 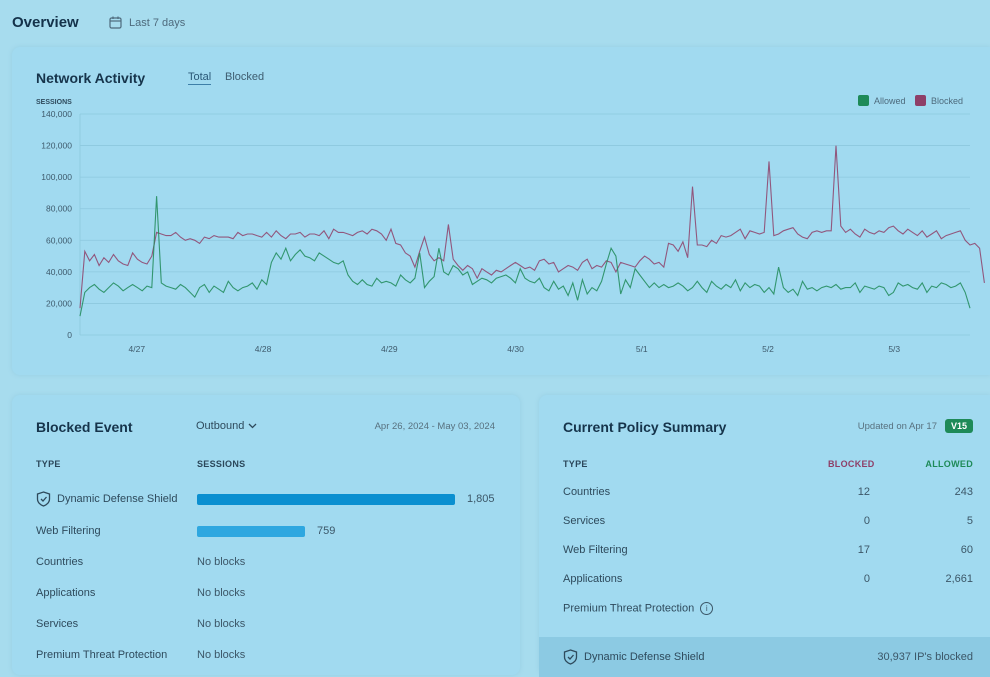 What do you see at coordinates (947, 100) in the screenshot?
I see `legend-blocked-label: Blocked` at bounding box center [947, 100].